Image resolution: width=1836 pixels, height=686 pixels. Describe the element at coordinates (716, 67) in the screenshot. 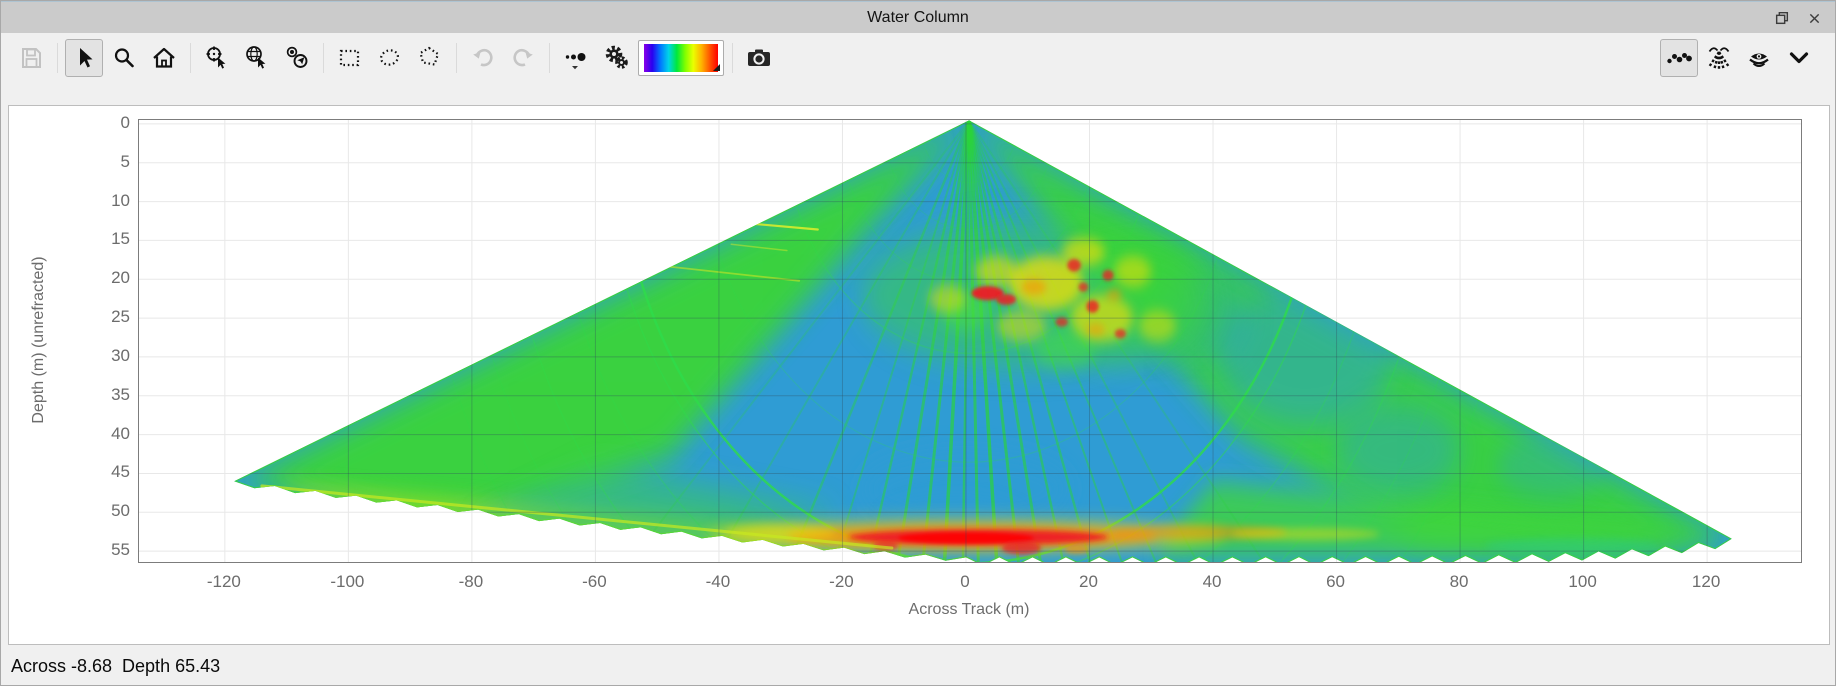

I see `dropdown-corner-icon` at that location.